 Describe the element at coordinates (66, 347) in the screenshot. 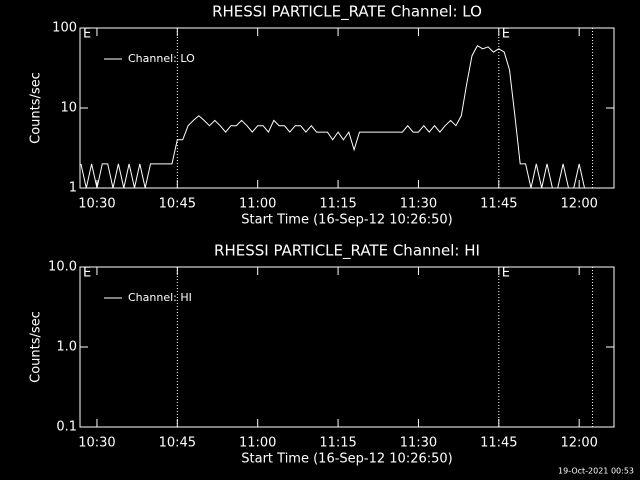

I see `y-tick-label: 1.0` at that location.